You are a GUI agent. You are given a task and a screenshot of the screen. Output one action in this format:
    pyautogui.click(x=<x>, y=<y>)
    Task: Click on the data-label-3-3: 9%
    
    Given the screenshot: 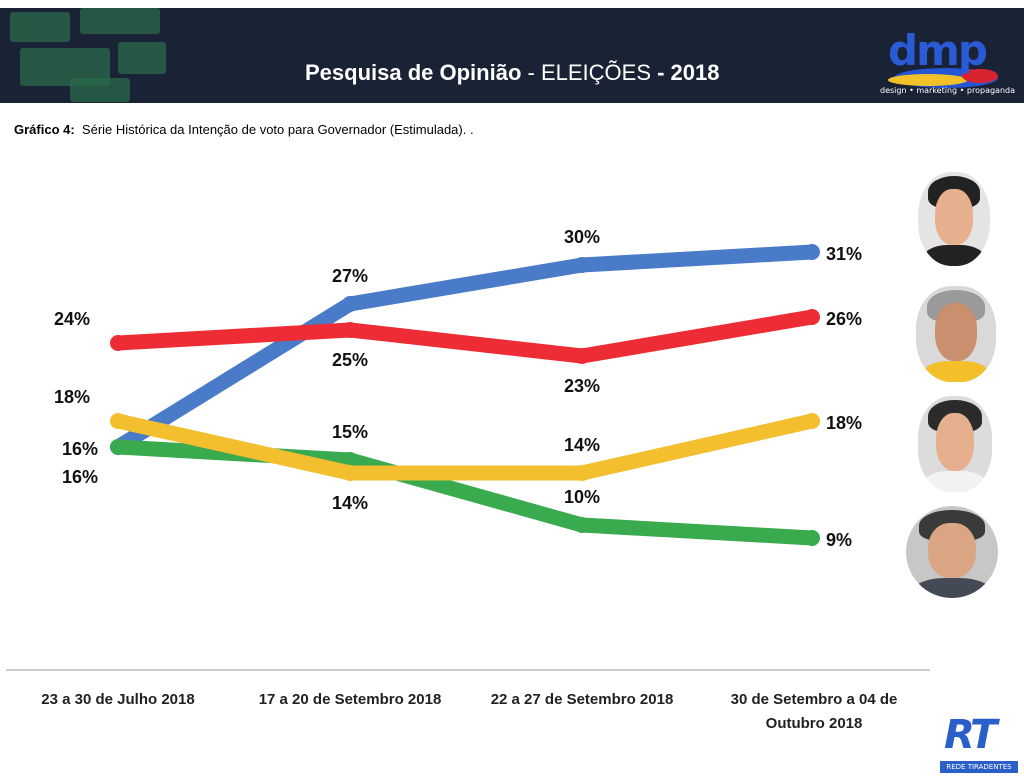 What is the action you would take?
    pyautogui.click(x=839, y=540)
    